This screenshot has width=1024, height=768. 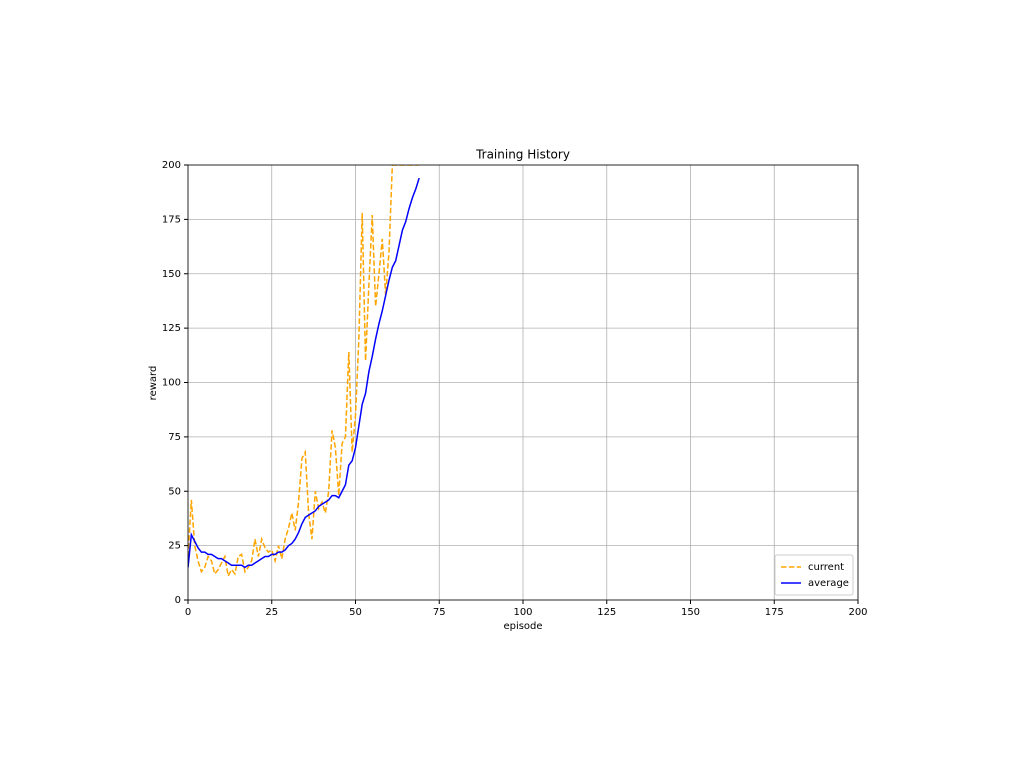 I want to click on x-tick-label: 75, so click(x=439, y=612).